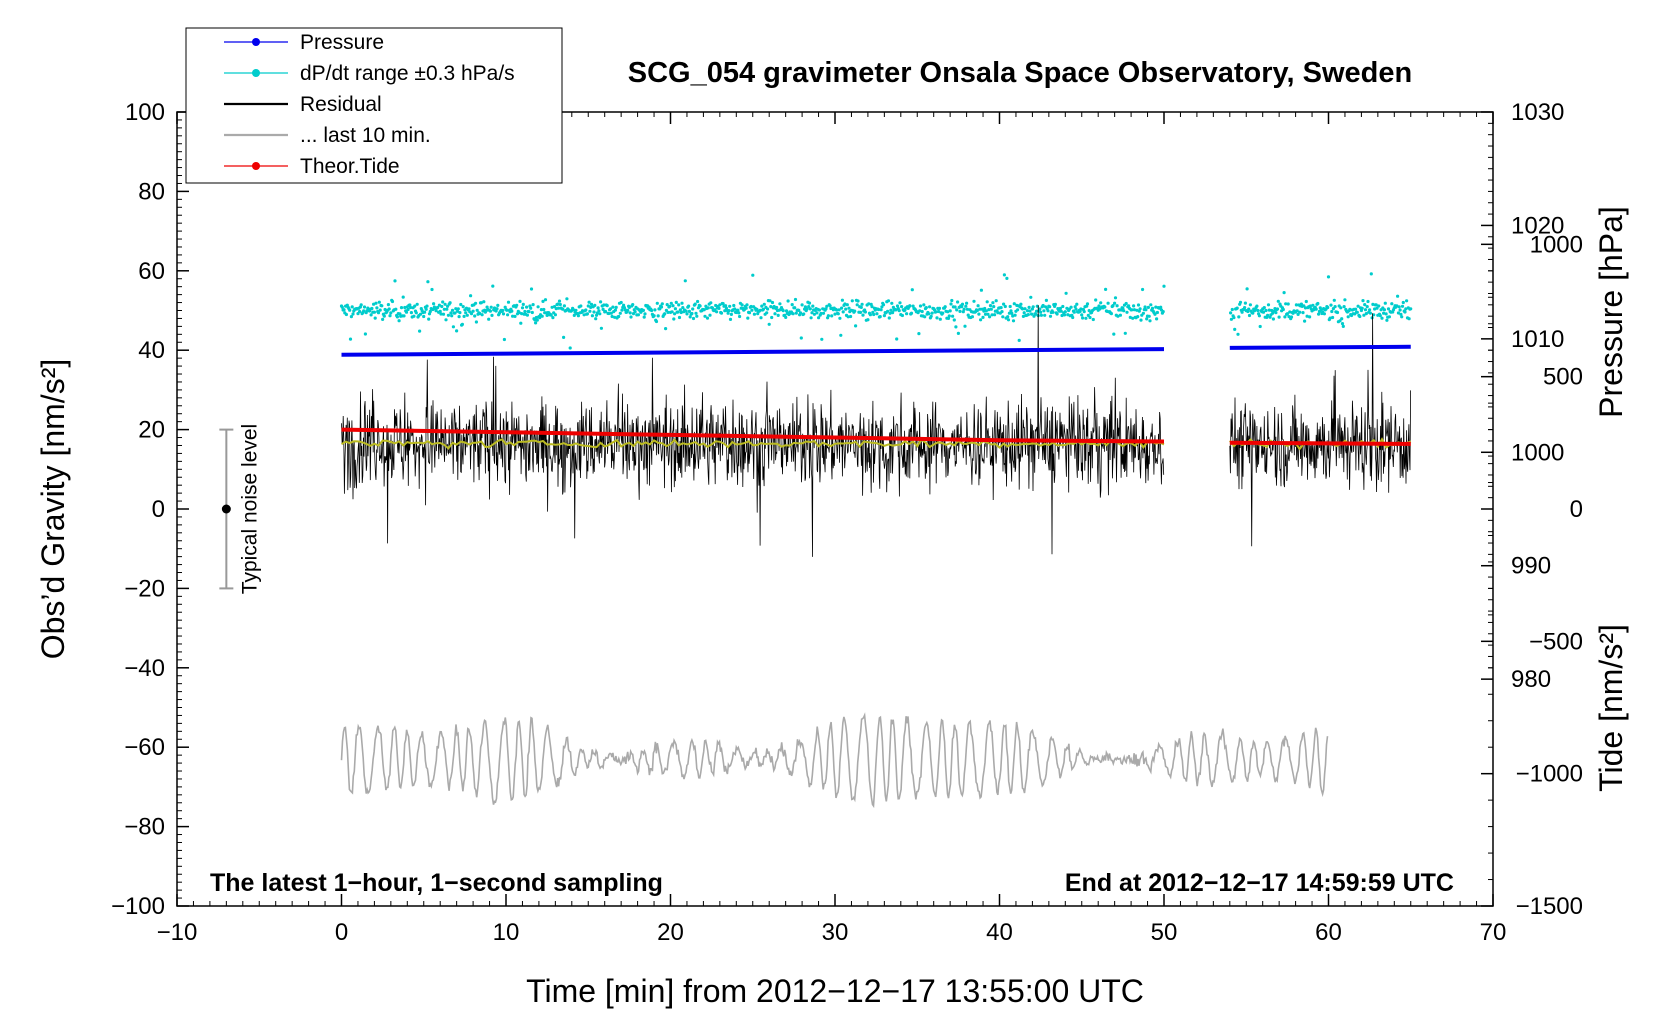 This screenshot has height=1020, width=1676. Describe the element at coordinates (835, 932) in the screenshot. I see `x-tick-label: 30` at that location.